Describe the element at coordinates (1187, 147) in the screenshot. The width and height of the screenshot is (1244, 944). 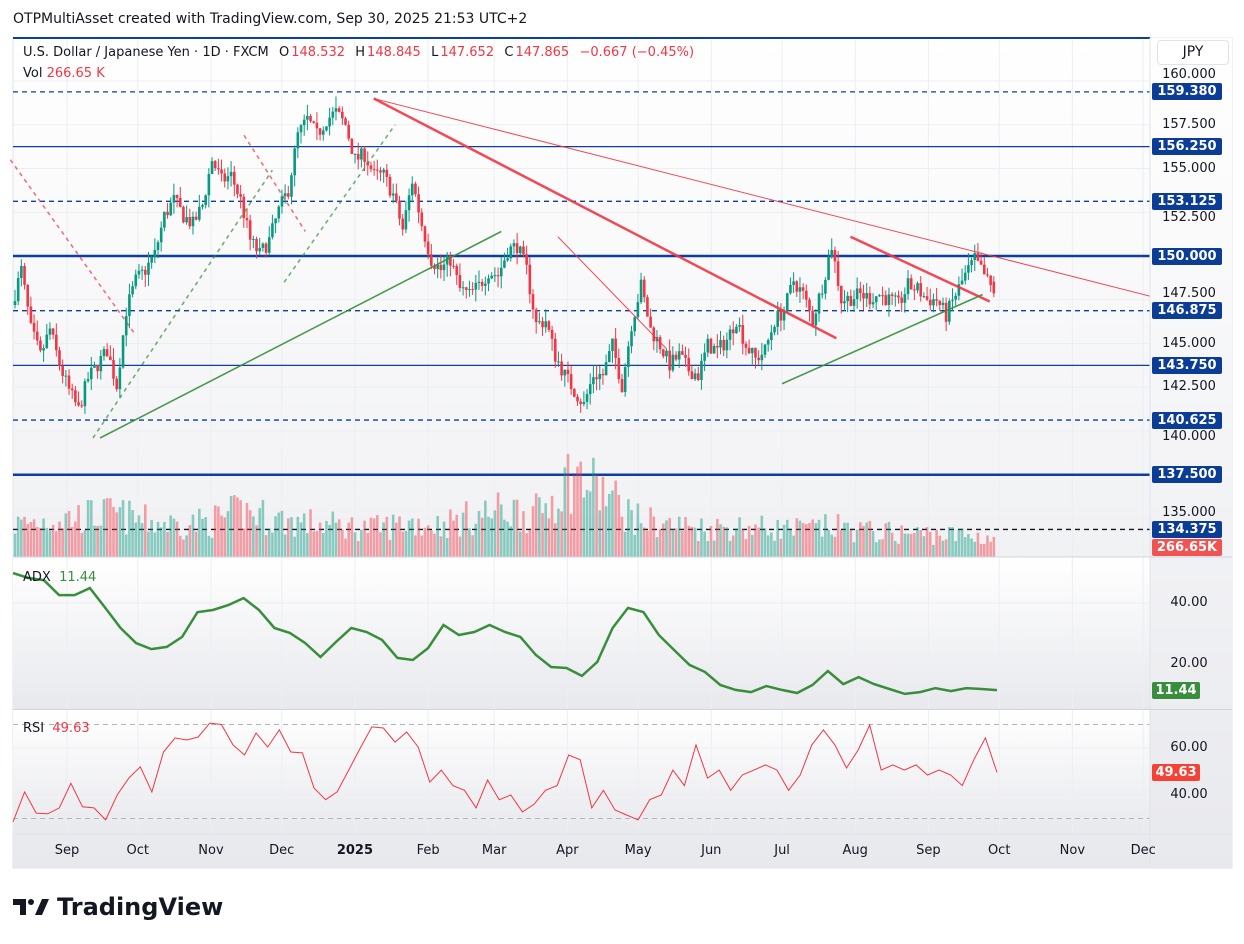
I see `level-price-tag: 156.250` at that location.